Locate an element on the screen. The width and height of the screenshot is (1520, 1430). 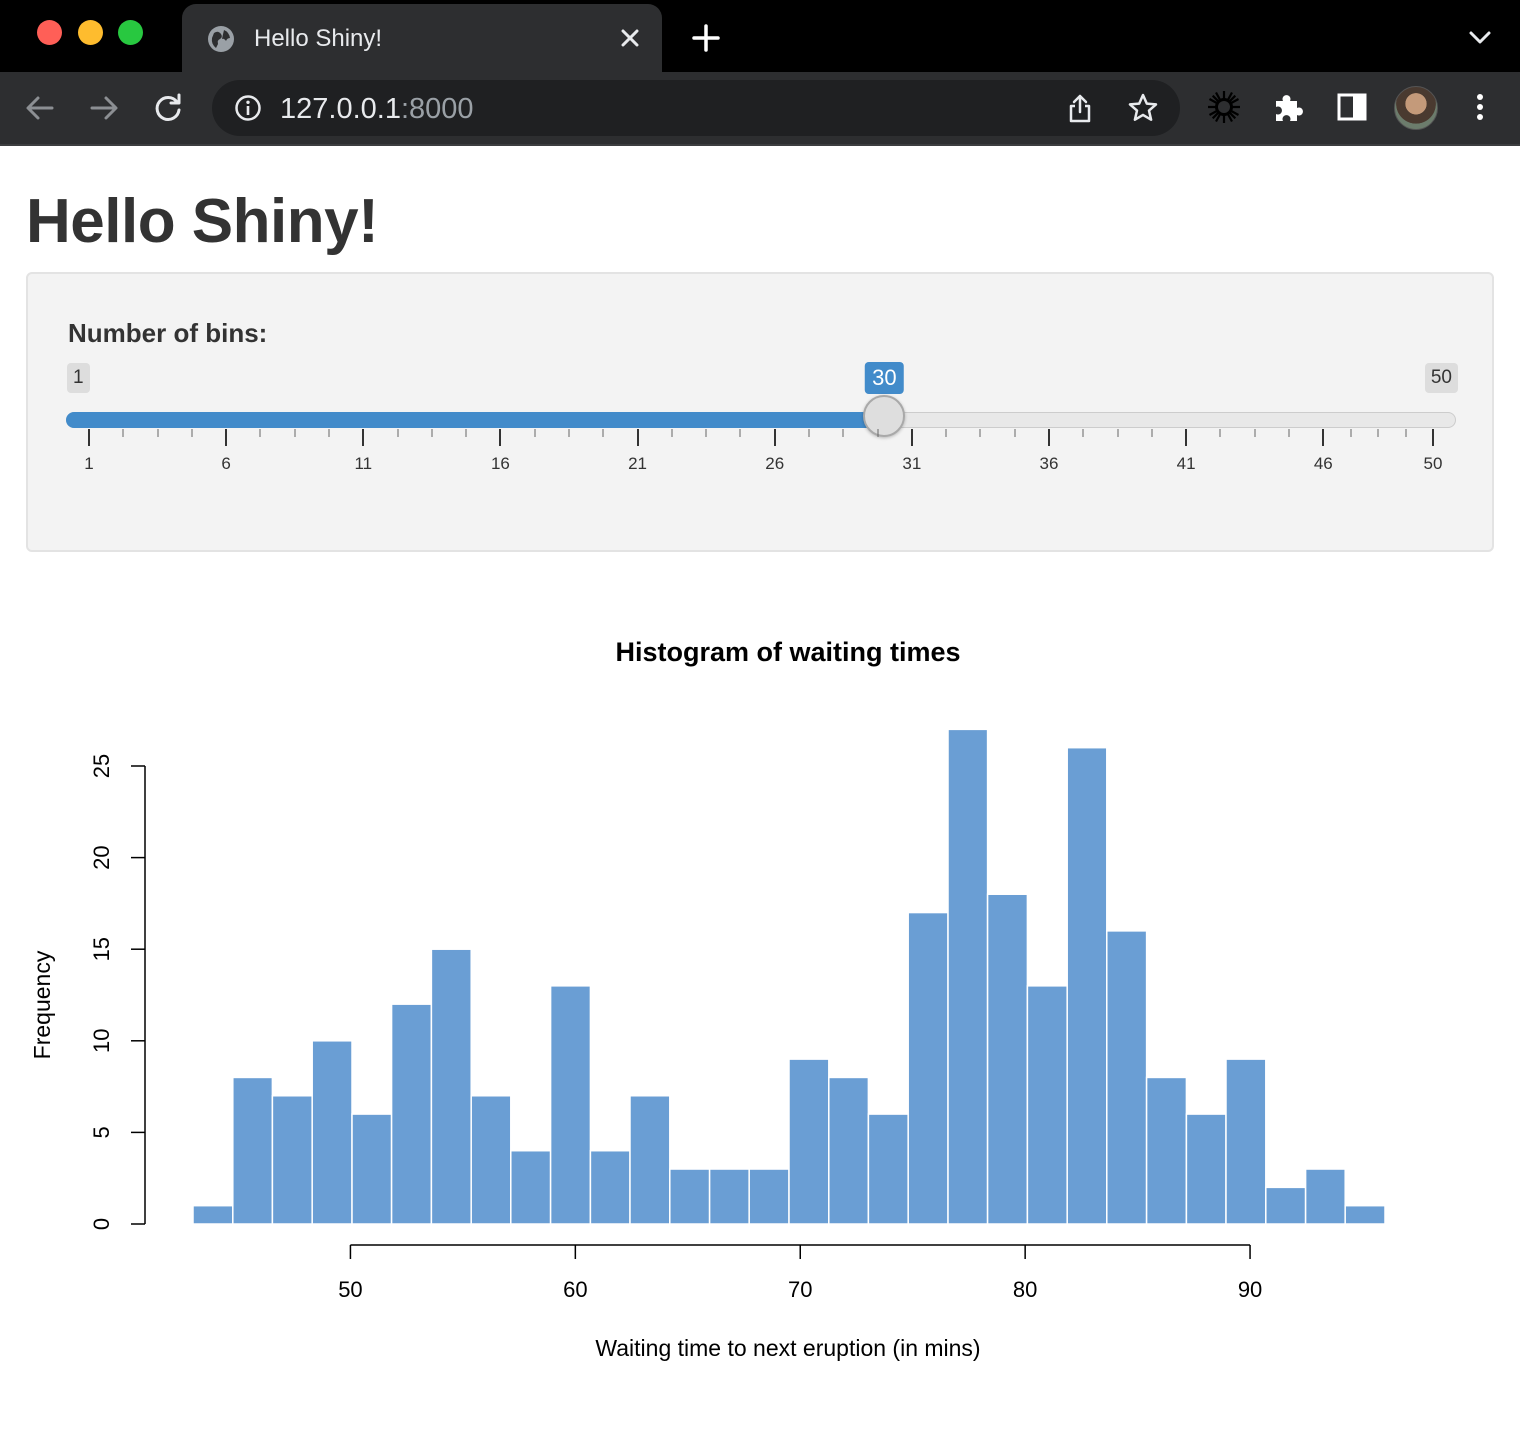
maximize-window-button is located at coordinates (130, 32).